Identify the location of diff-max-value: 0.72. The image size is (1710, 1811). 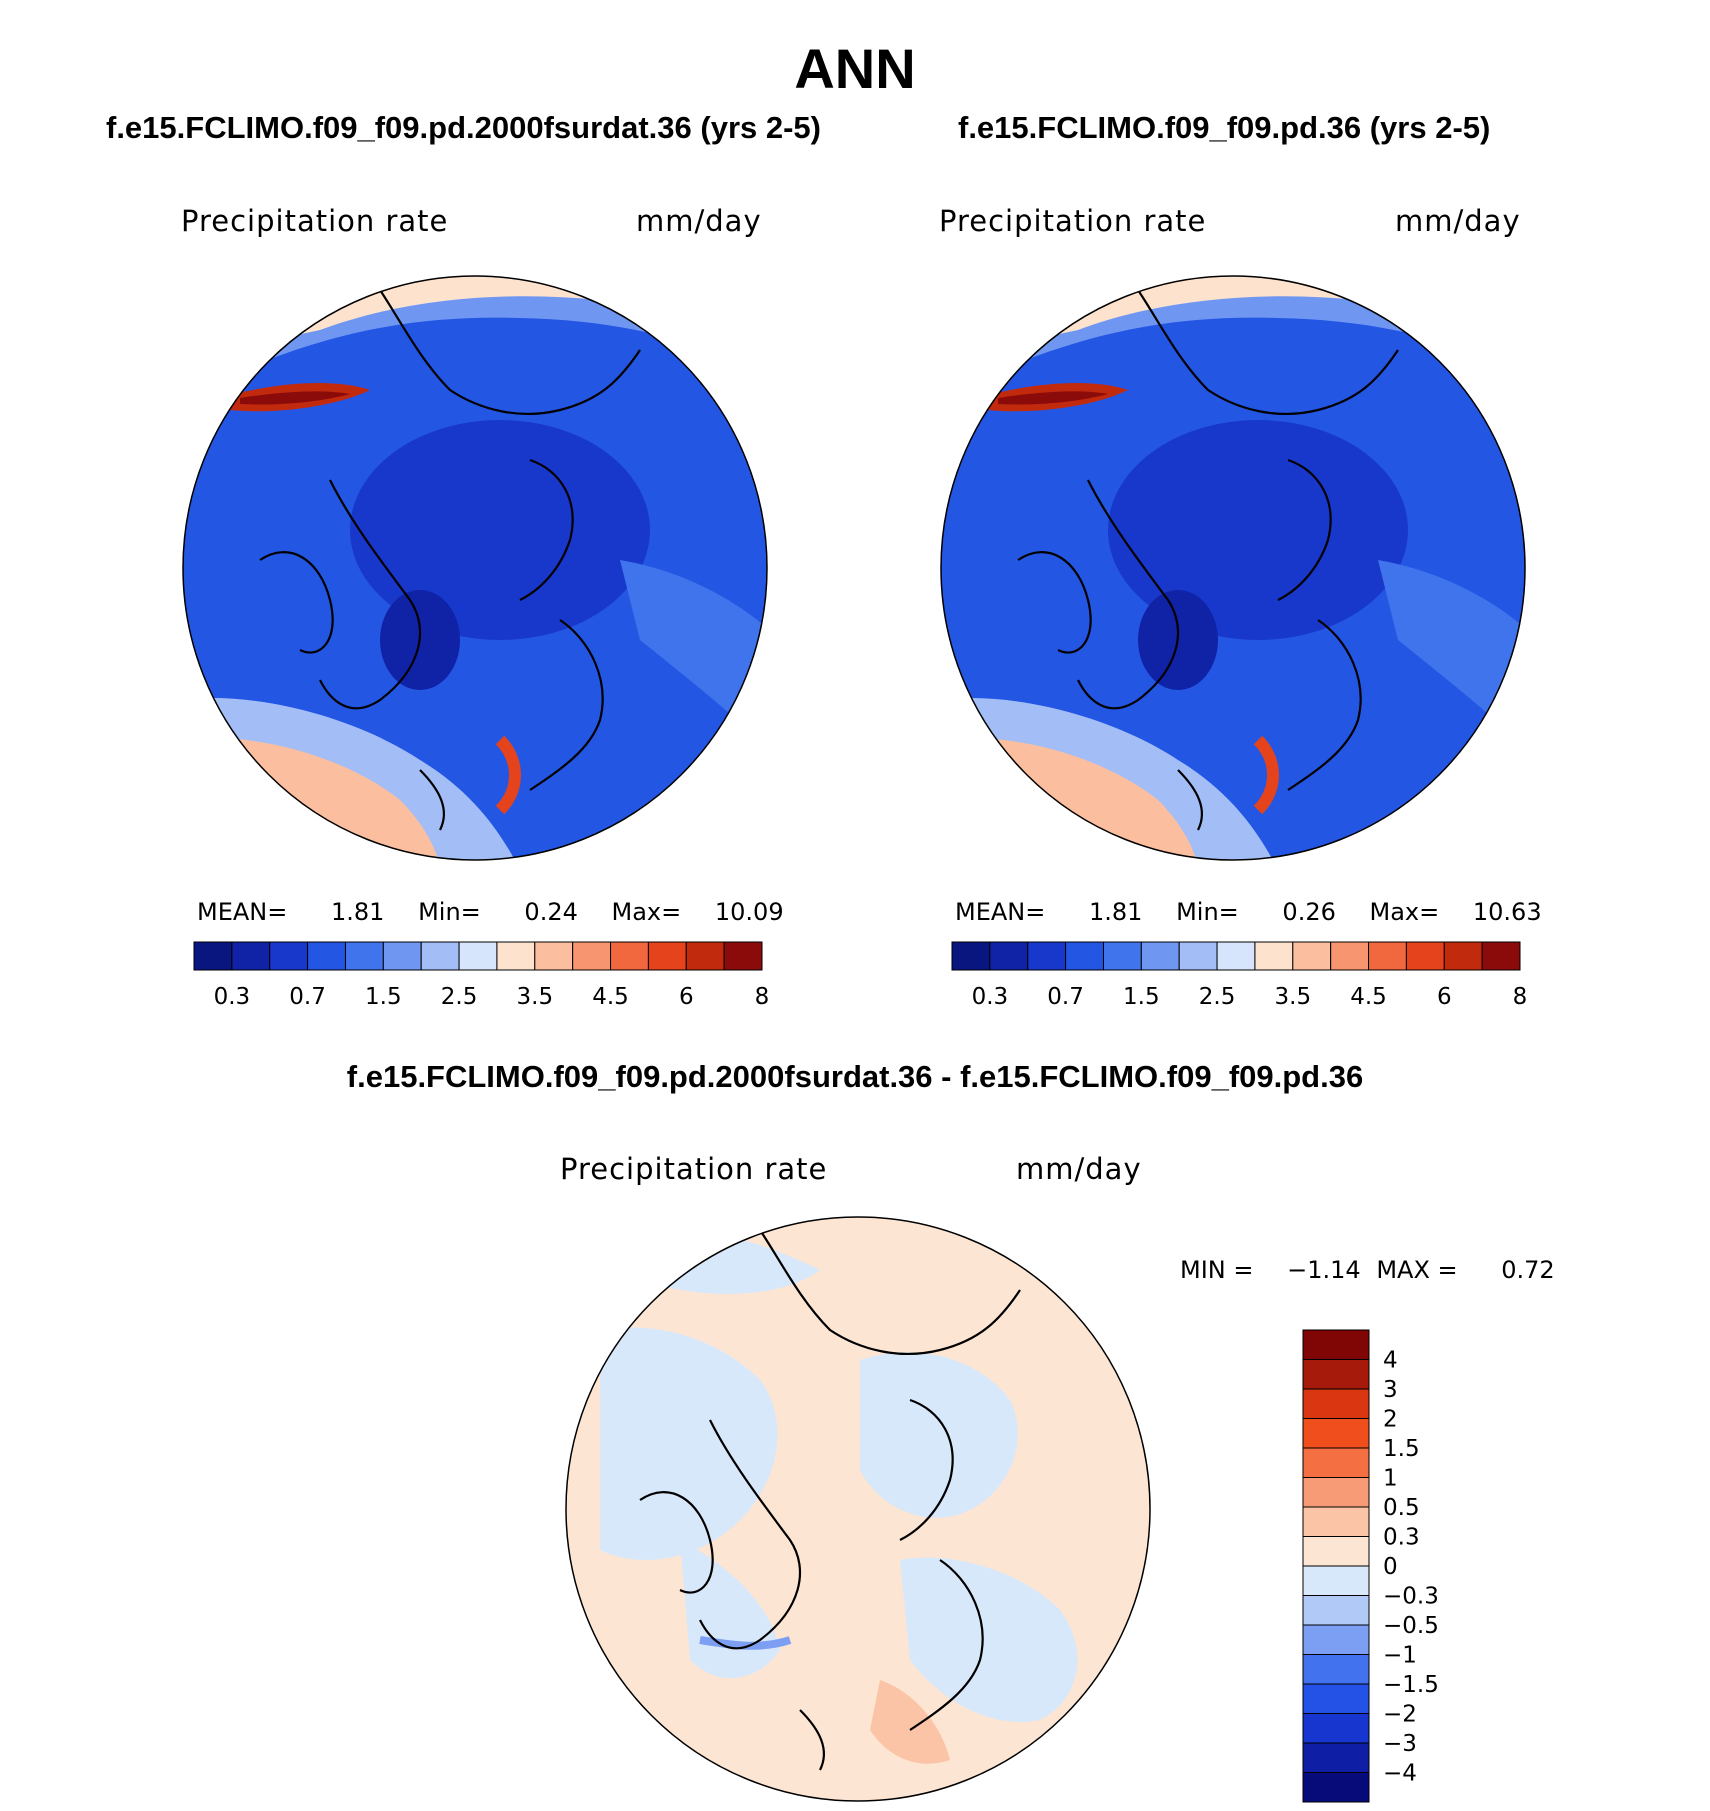
(1528, 1270).